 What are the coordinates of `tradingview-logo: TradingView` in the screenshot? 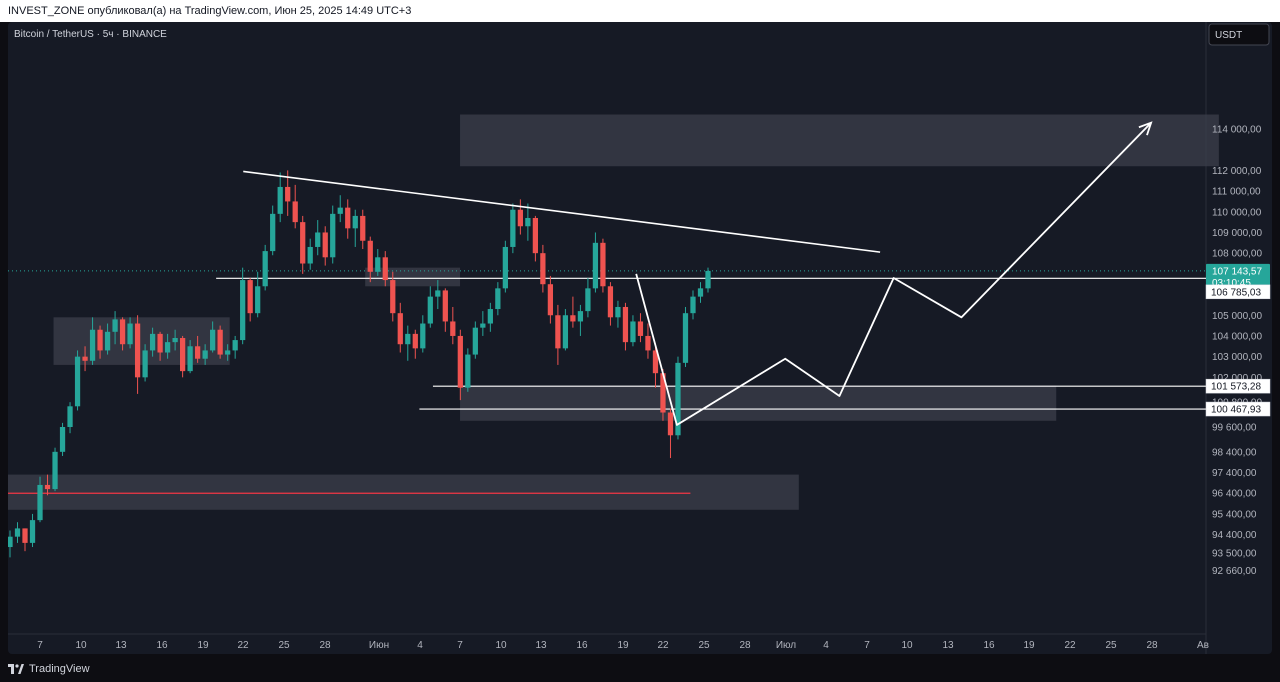 It's located at (49, 669).